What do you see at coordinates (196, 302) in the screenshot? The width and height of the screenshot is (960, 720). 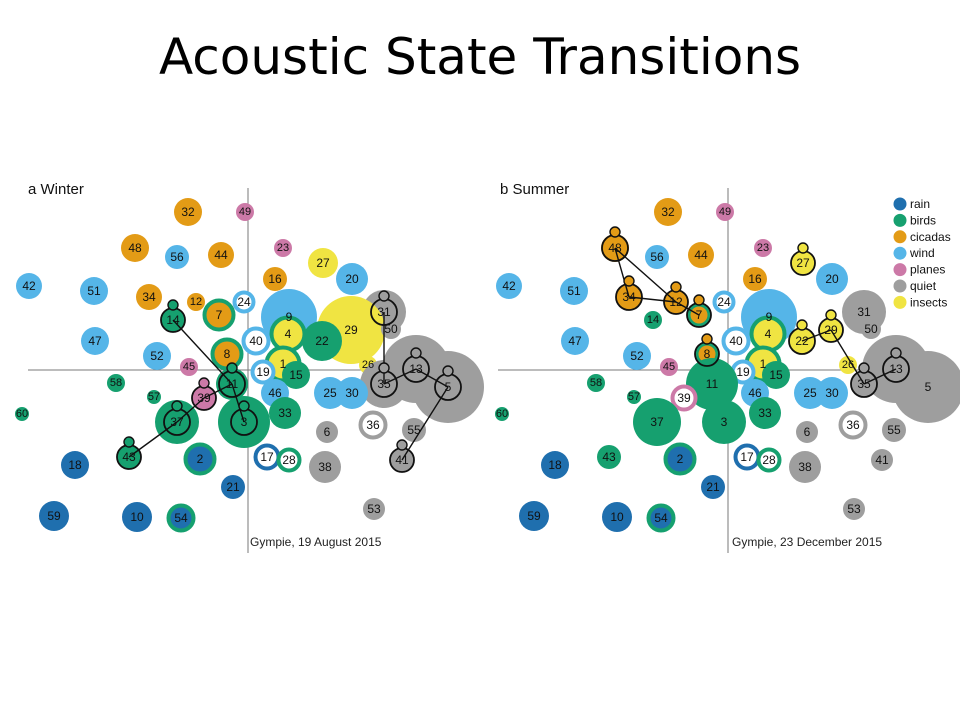 I see `state-label-12: 12` at bounding box center [196, 302].